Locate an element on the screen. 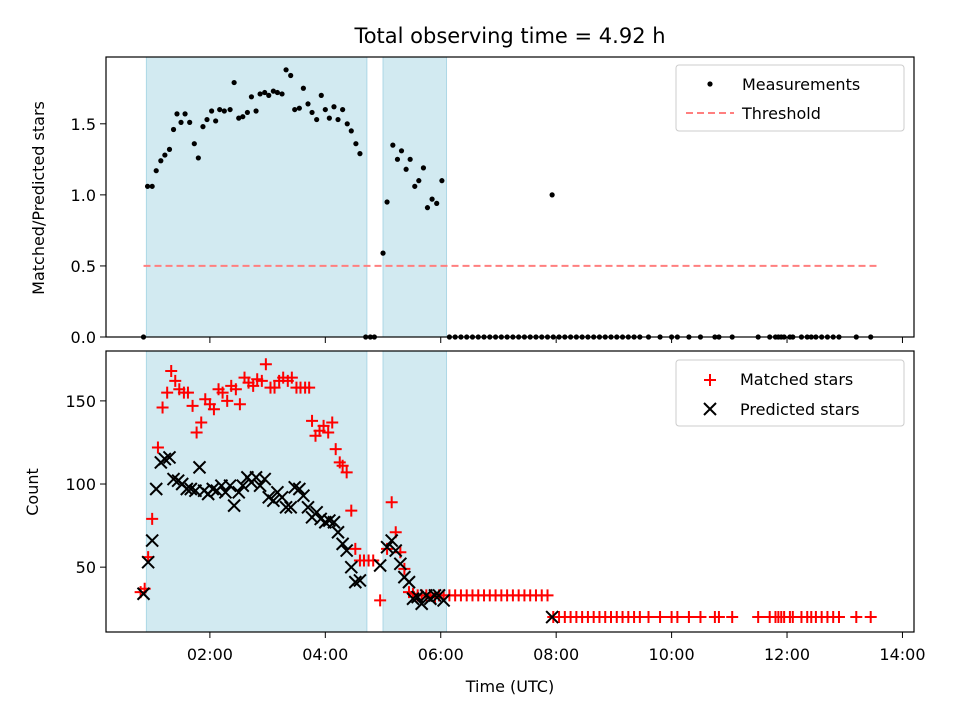  bottom-y-axis-label: Count is located at coordinates (32, 492).